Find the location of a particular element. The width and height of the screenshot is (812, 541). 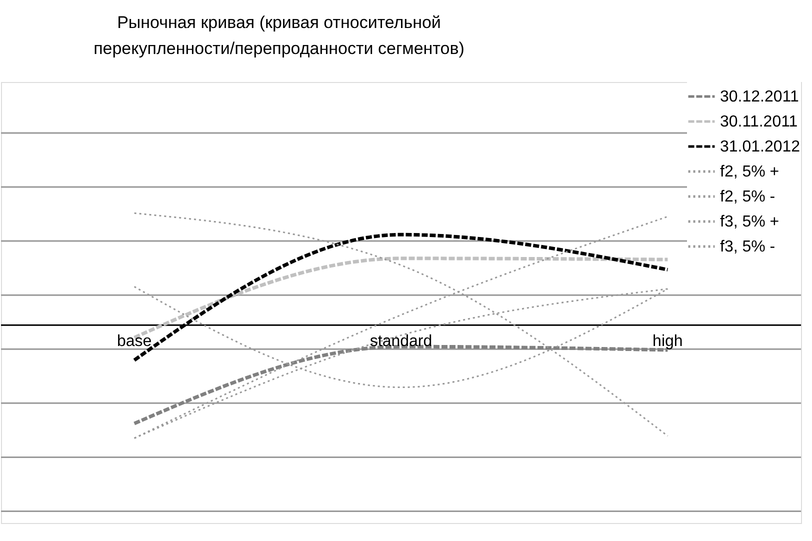

chart-title: Рыночная кривая (кривая относительной перекупленности/перепроданности сегментов) is located at coordinates (279, 35).